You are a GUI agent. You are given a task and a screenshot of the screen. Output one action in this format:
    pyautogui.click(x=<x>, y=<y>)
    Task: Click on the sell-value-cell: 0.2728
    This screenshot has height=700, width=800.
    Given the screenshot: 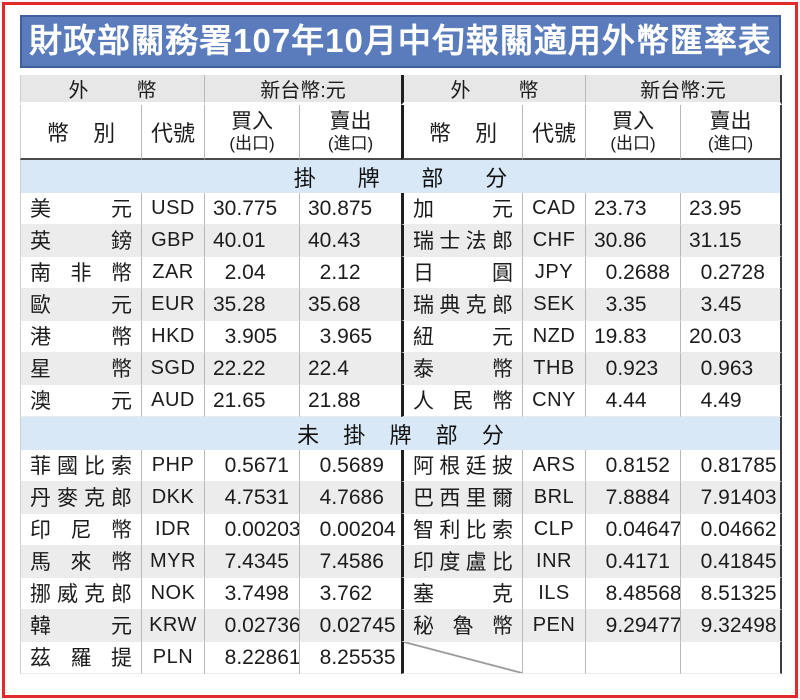 What is the action you would take?
    pyautogui.click(x=731, y=273)
    